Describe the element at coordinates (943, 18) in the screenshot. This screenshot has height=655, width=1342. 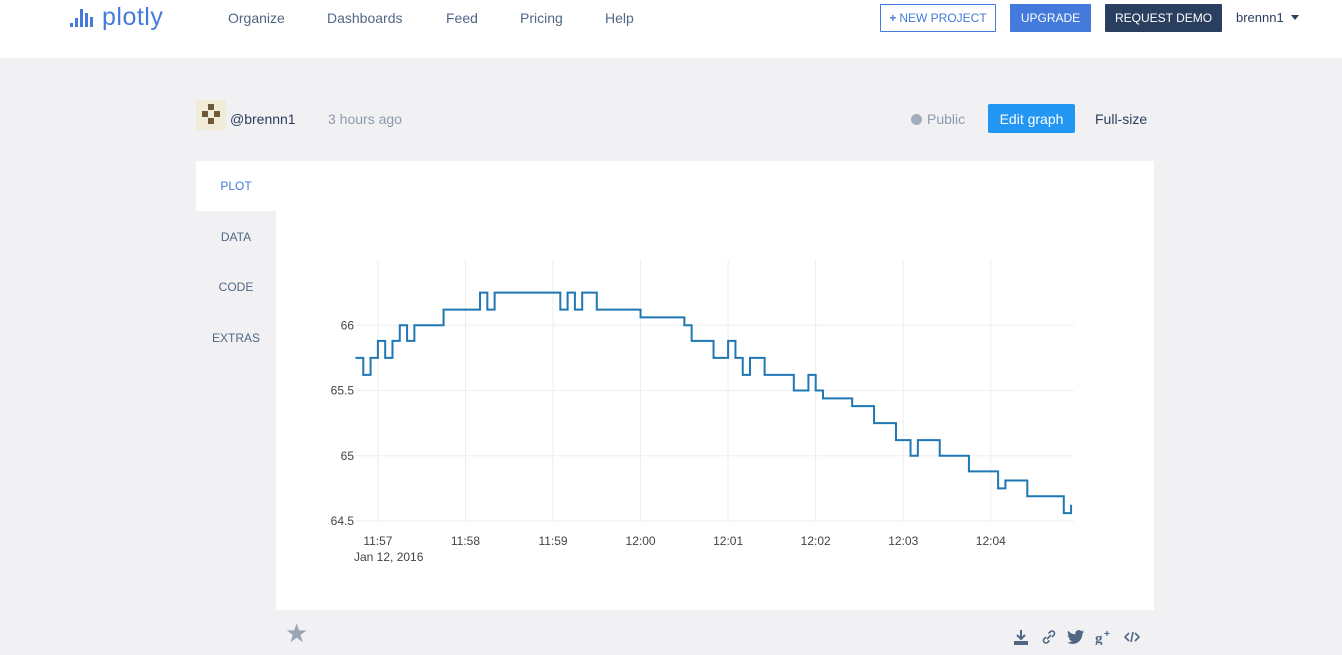
I see `new-project-label: NEW PROJECT` at that location.